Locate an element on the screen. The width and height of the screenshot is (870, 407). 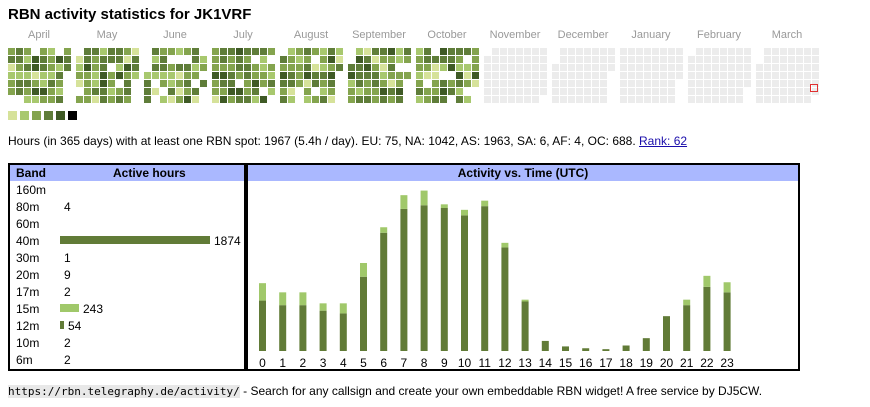
rank-link: Rank: 62 is located at coordinates (663, 141).